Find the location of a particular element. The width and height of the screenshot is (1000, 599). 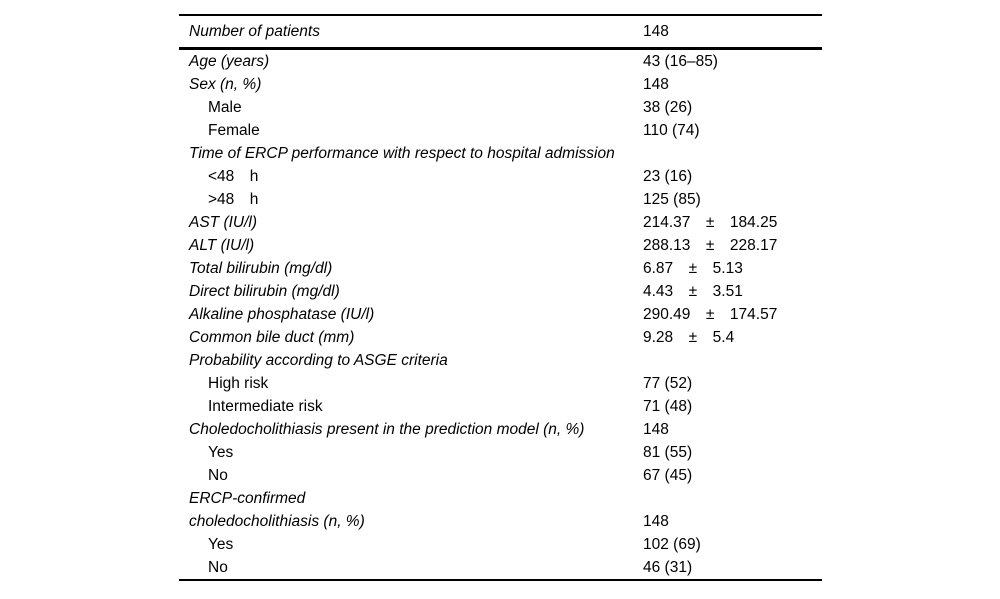

row-value: 43 (16–85) is located at coordinates (680, 61).